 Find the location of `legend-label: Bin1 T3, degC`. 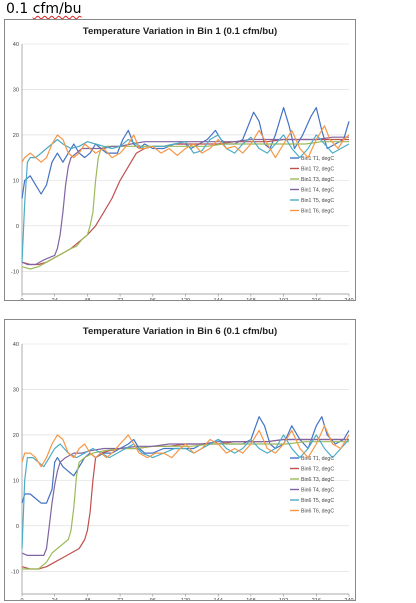

legend-label: Bin1 T3, degC is located at coordinates (317, 180).